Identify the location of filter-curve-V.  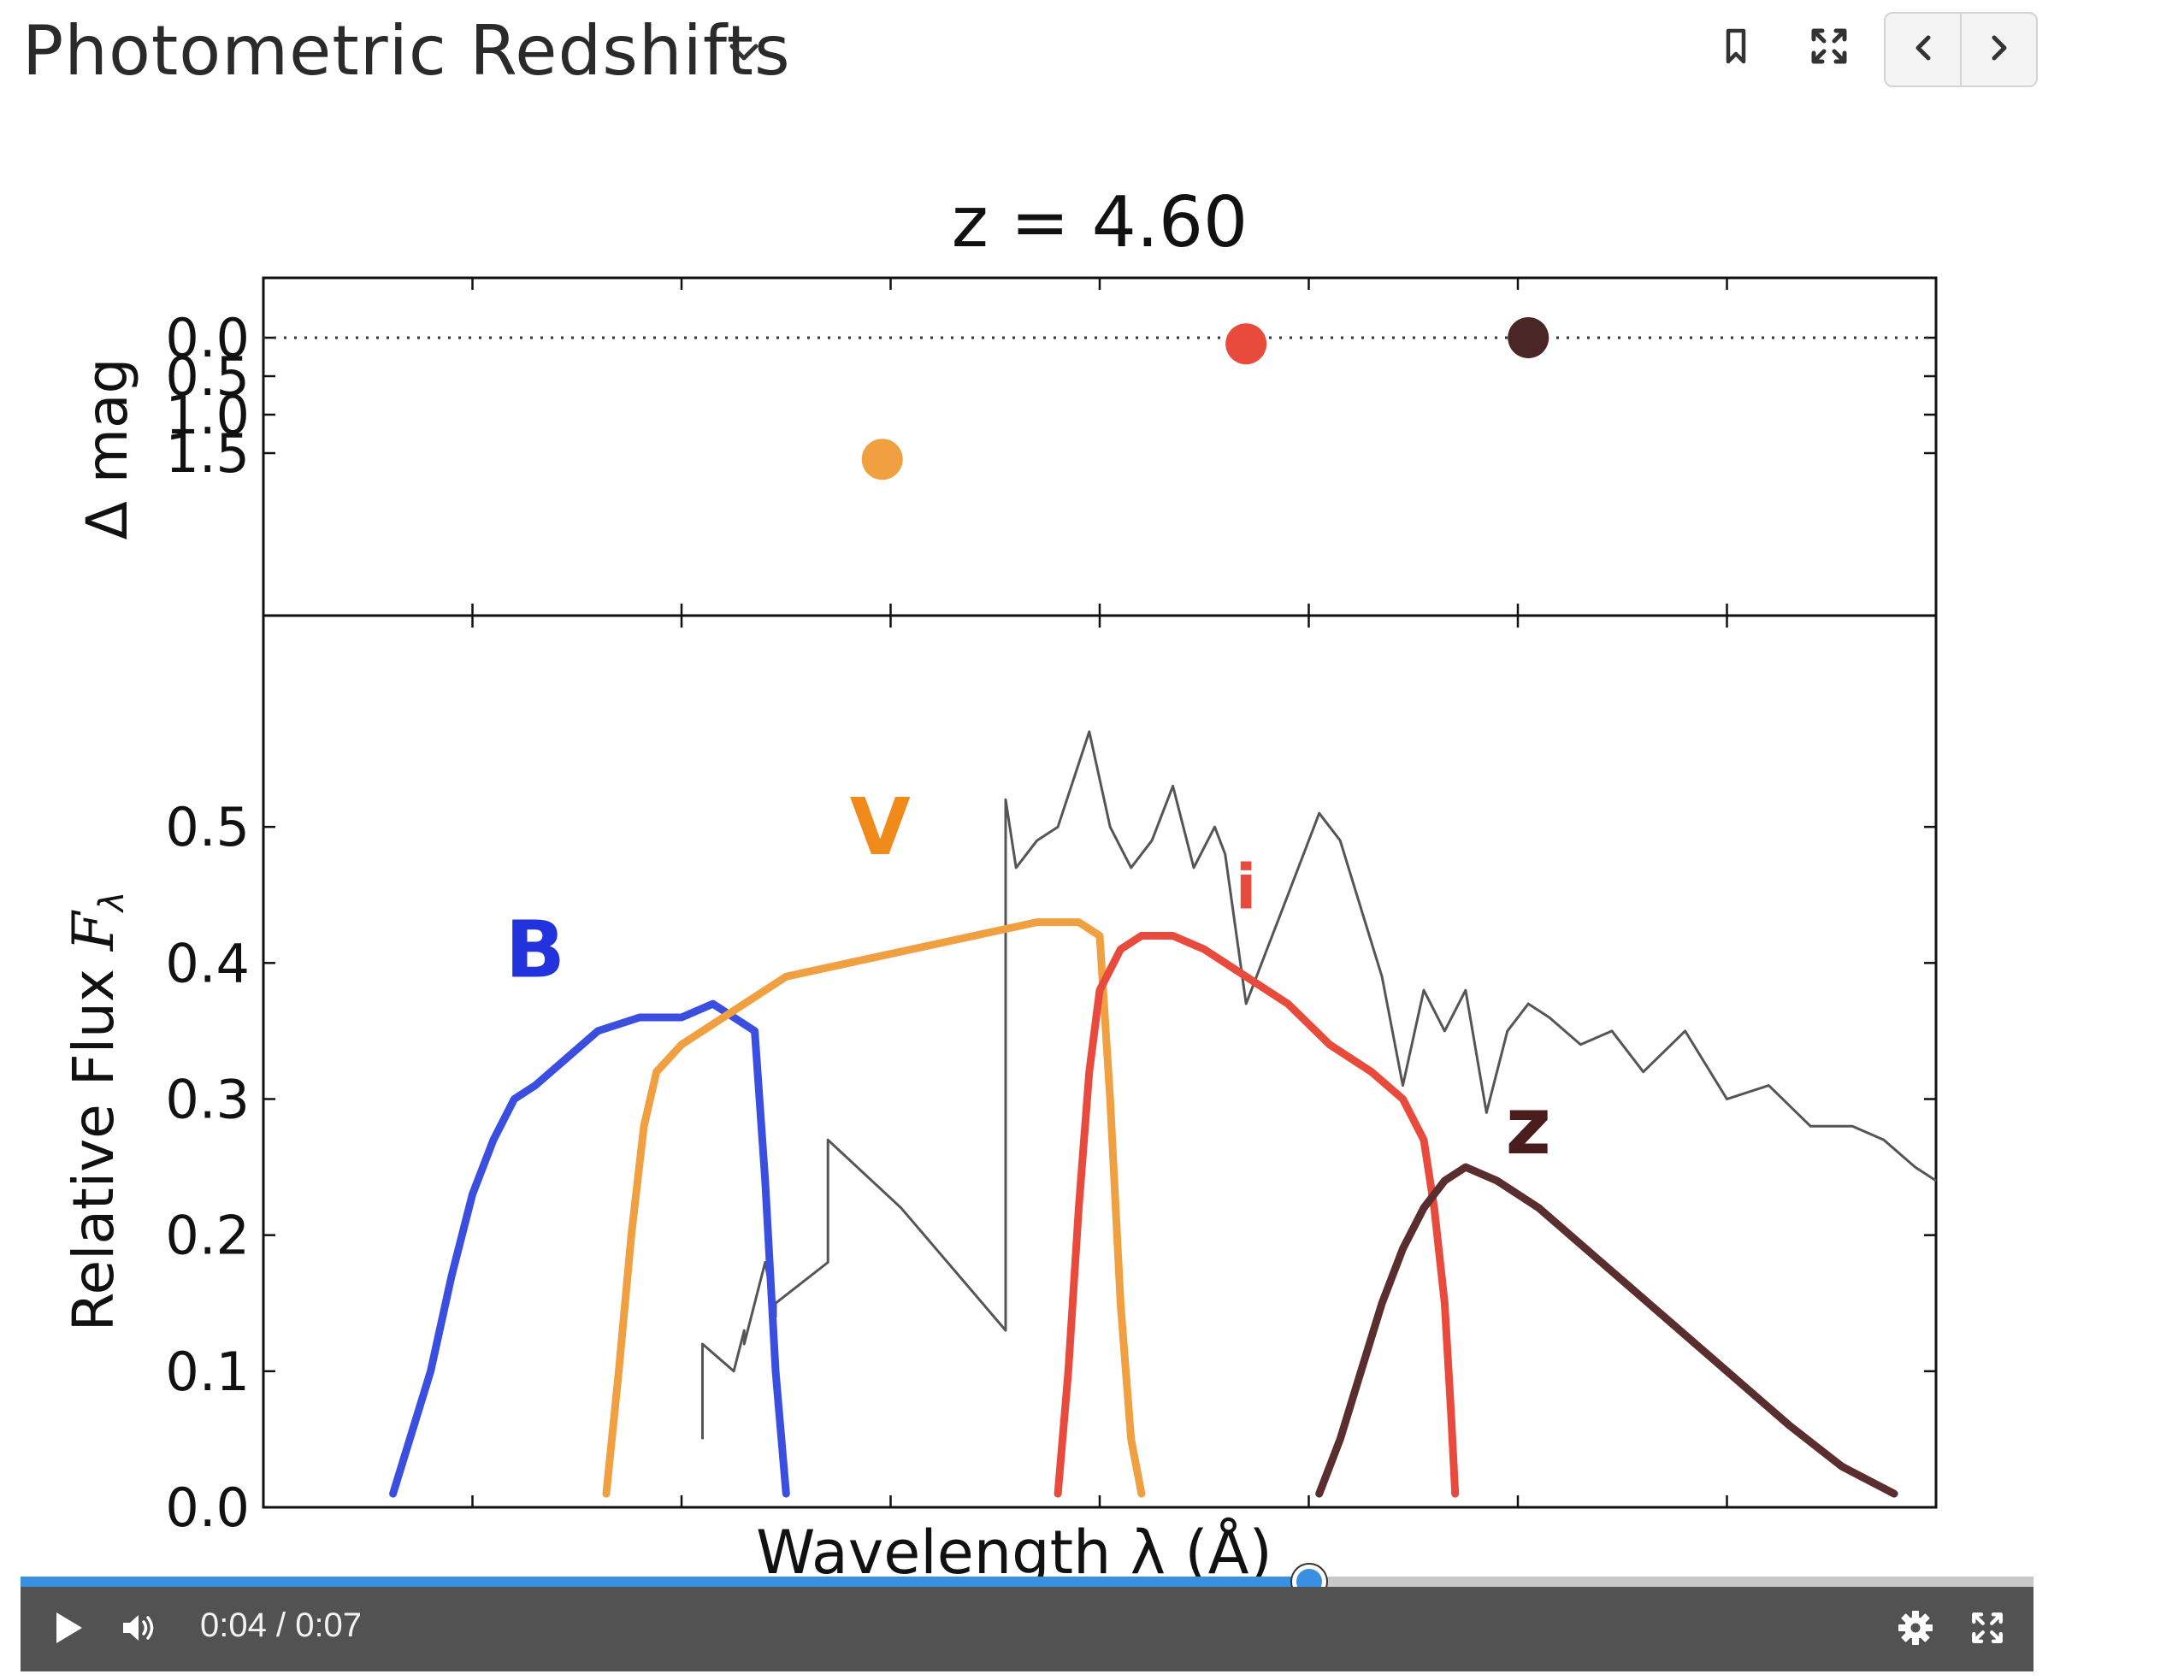
(874, 1208).